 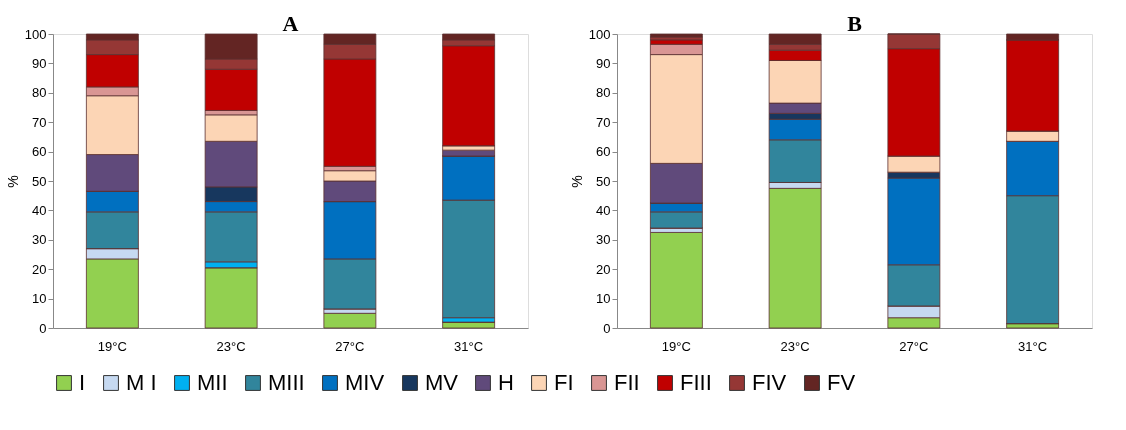 What do you see at coordinates (442, 382) in the screenshot?
I see `legend-label: MV` at bounding box center [442, 382].